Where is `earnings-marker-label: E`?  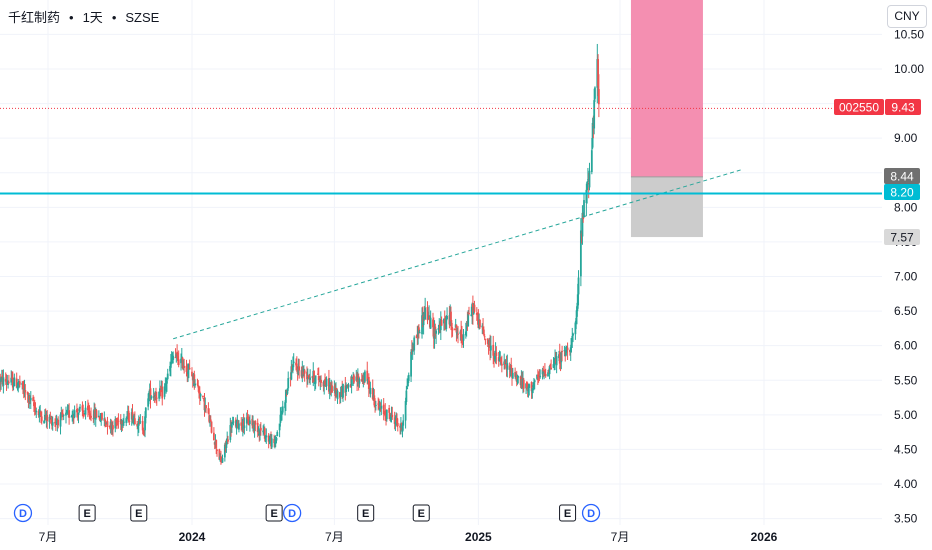 earnings-marker-label: E is located at coordinates (86, 514).